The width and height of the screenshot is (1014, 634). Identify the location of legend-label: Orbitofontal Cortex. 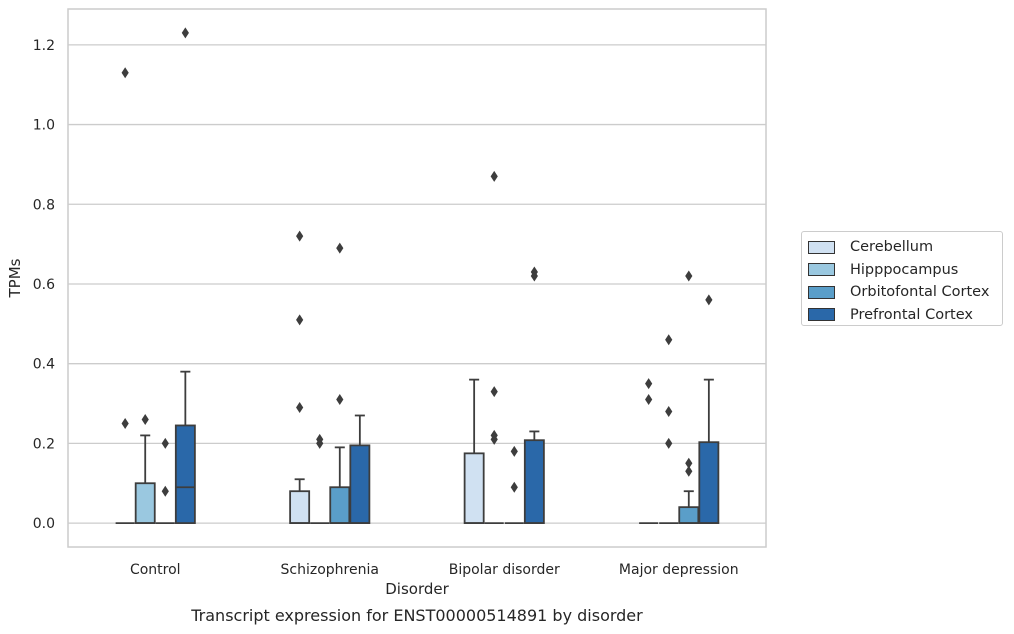
(920, 292).